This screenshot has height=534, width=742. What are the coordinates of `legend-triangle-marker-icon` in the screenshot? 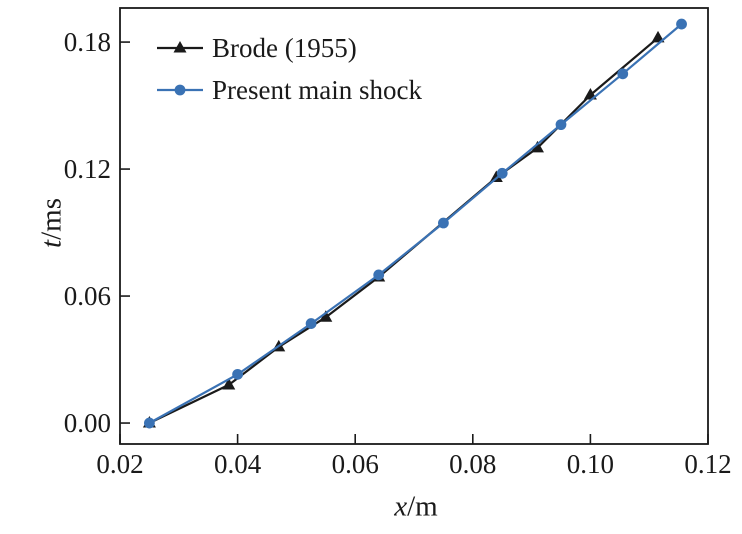 It's located at (180, 47).